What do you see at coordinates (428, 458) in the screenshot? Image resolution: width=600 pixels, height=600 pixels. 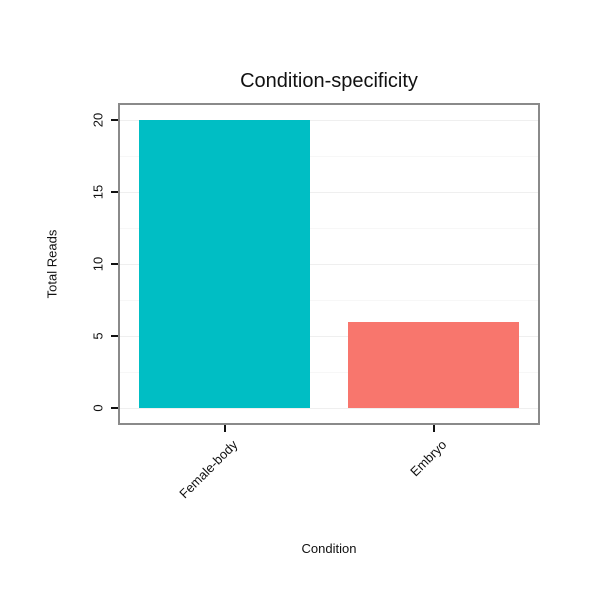 I see `x-tick-label: Embryo` at bounding box center [428, 458].